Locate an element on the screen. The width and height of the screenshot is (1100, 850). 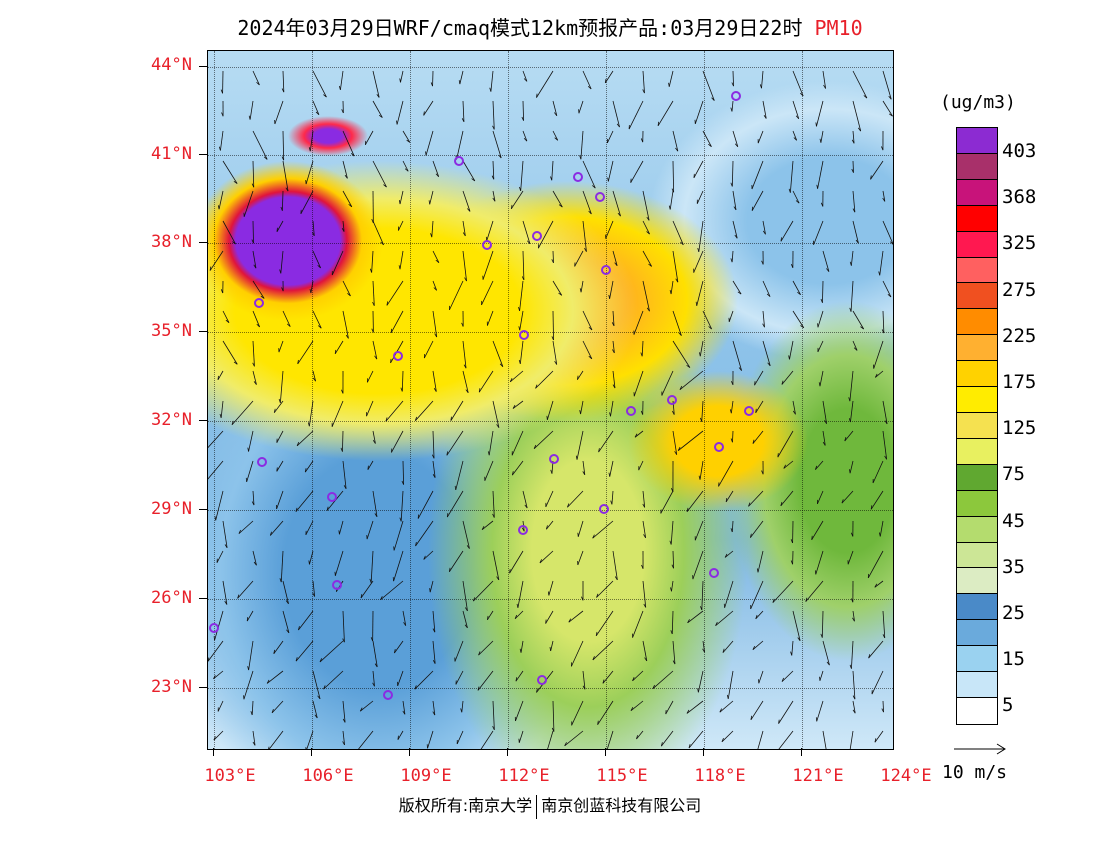
colorbar-label: 45 is located at coordinates (1013, 520).